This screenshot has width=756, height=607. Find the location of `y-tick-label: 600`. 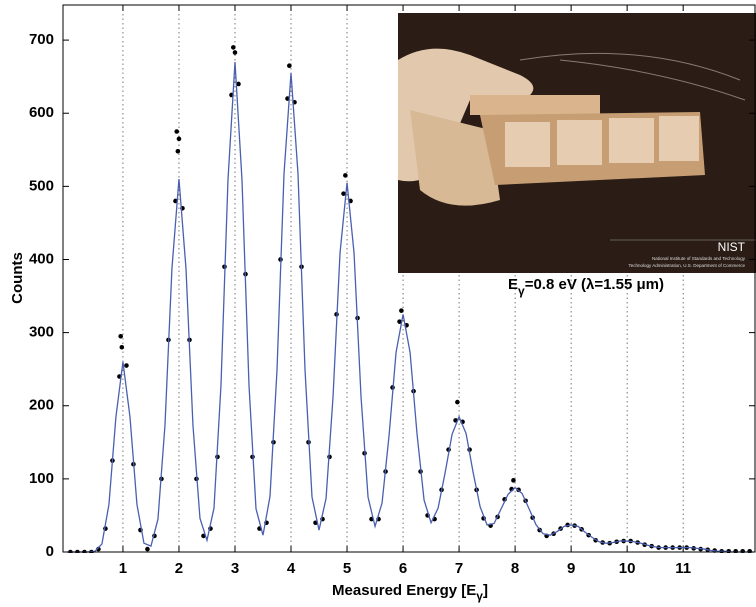

y-tick-label: 600 is located at coordinates (41, 112).